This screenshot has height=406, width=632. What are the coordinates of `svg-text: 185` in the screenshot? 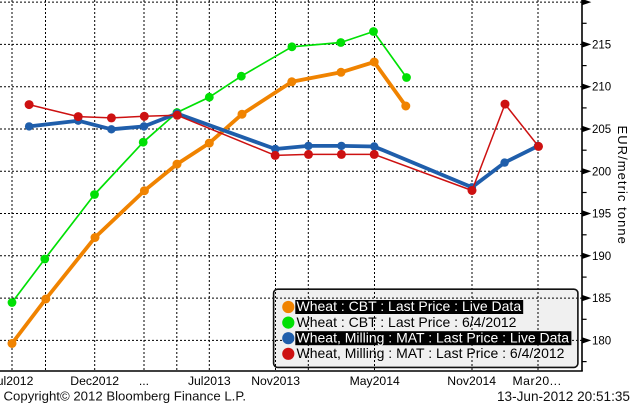 It's located at (601, 299).